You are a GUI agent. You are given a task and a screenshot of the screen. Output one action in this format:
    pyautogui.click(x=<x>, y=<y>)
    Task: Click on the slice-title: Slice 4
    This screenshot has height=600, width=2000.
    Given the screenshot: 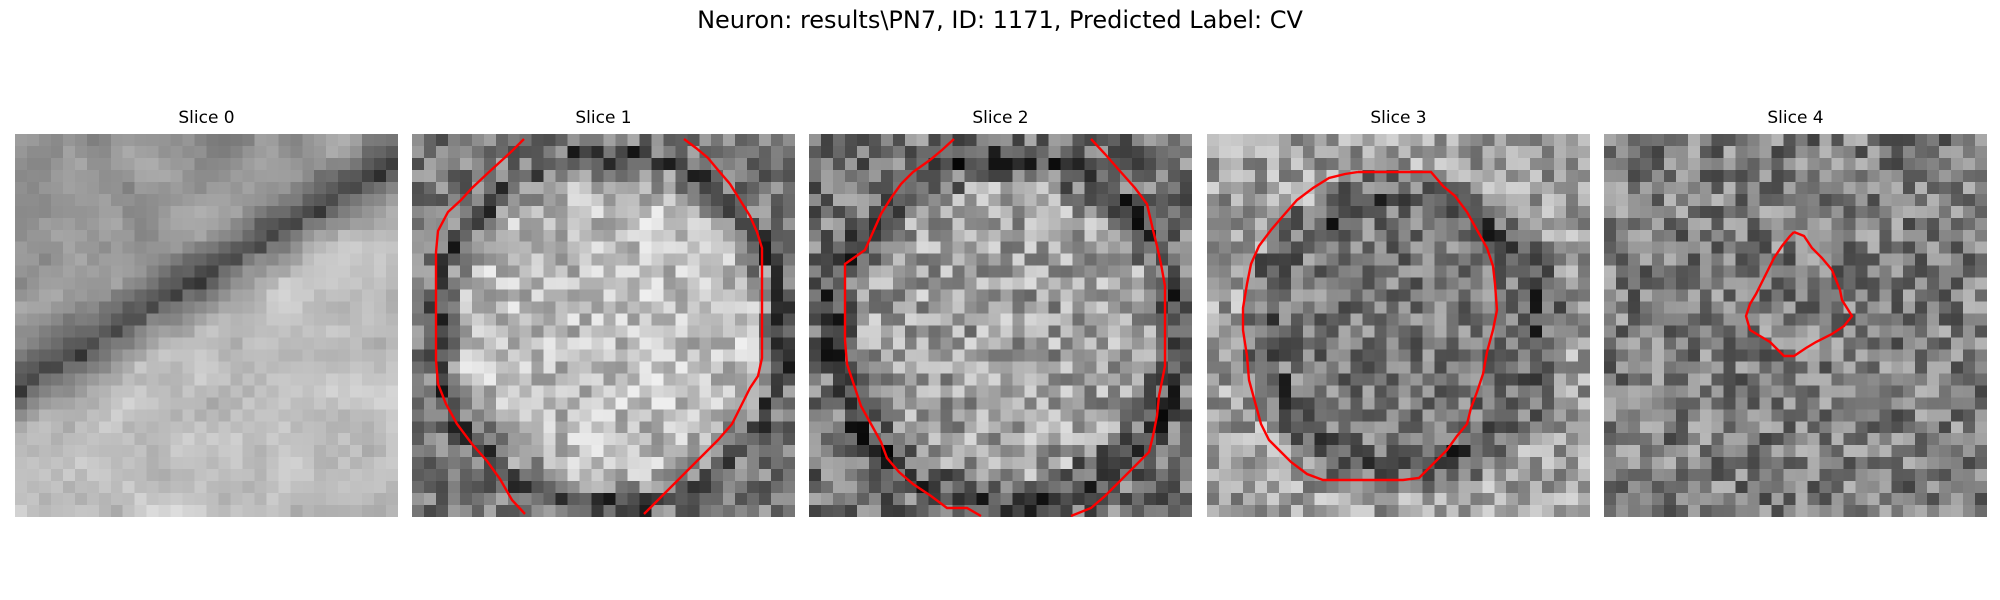 What is the action you would take?
    pyautogui.click(x=1795, y=118)
    